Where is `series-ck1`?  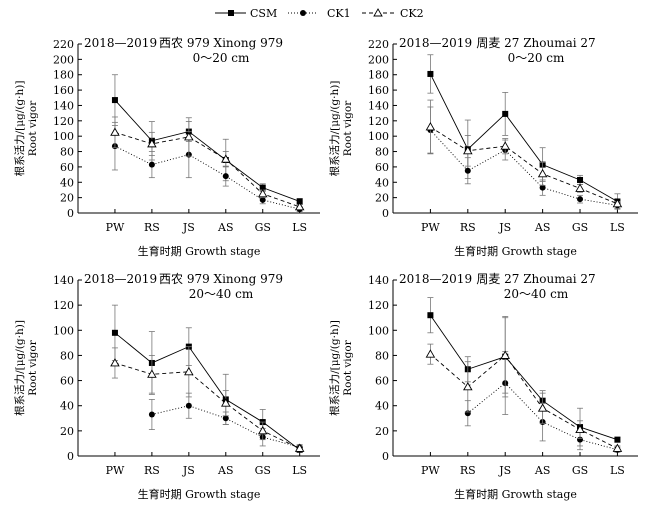
series-ck1 is located at coordinates (225, 421).